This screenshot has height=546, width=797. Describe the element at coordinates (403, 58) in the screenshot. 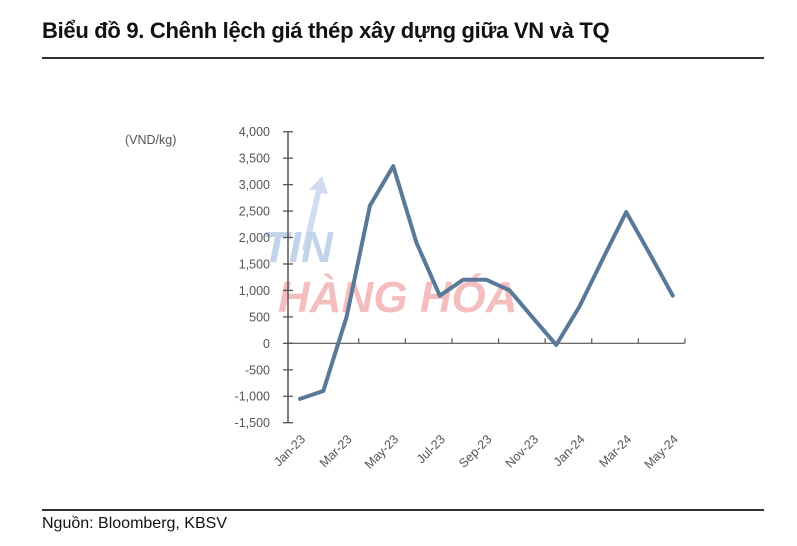

I see `title-divider` at that location.